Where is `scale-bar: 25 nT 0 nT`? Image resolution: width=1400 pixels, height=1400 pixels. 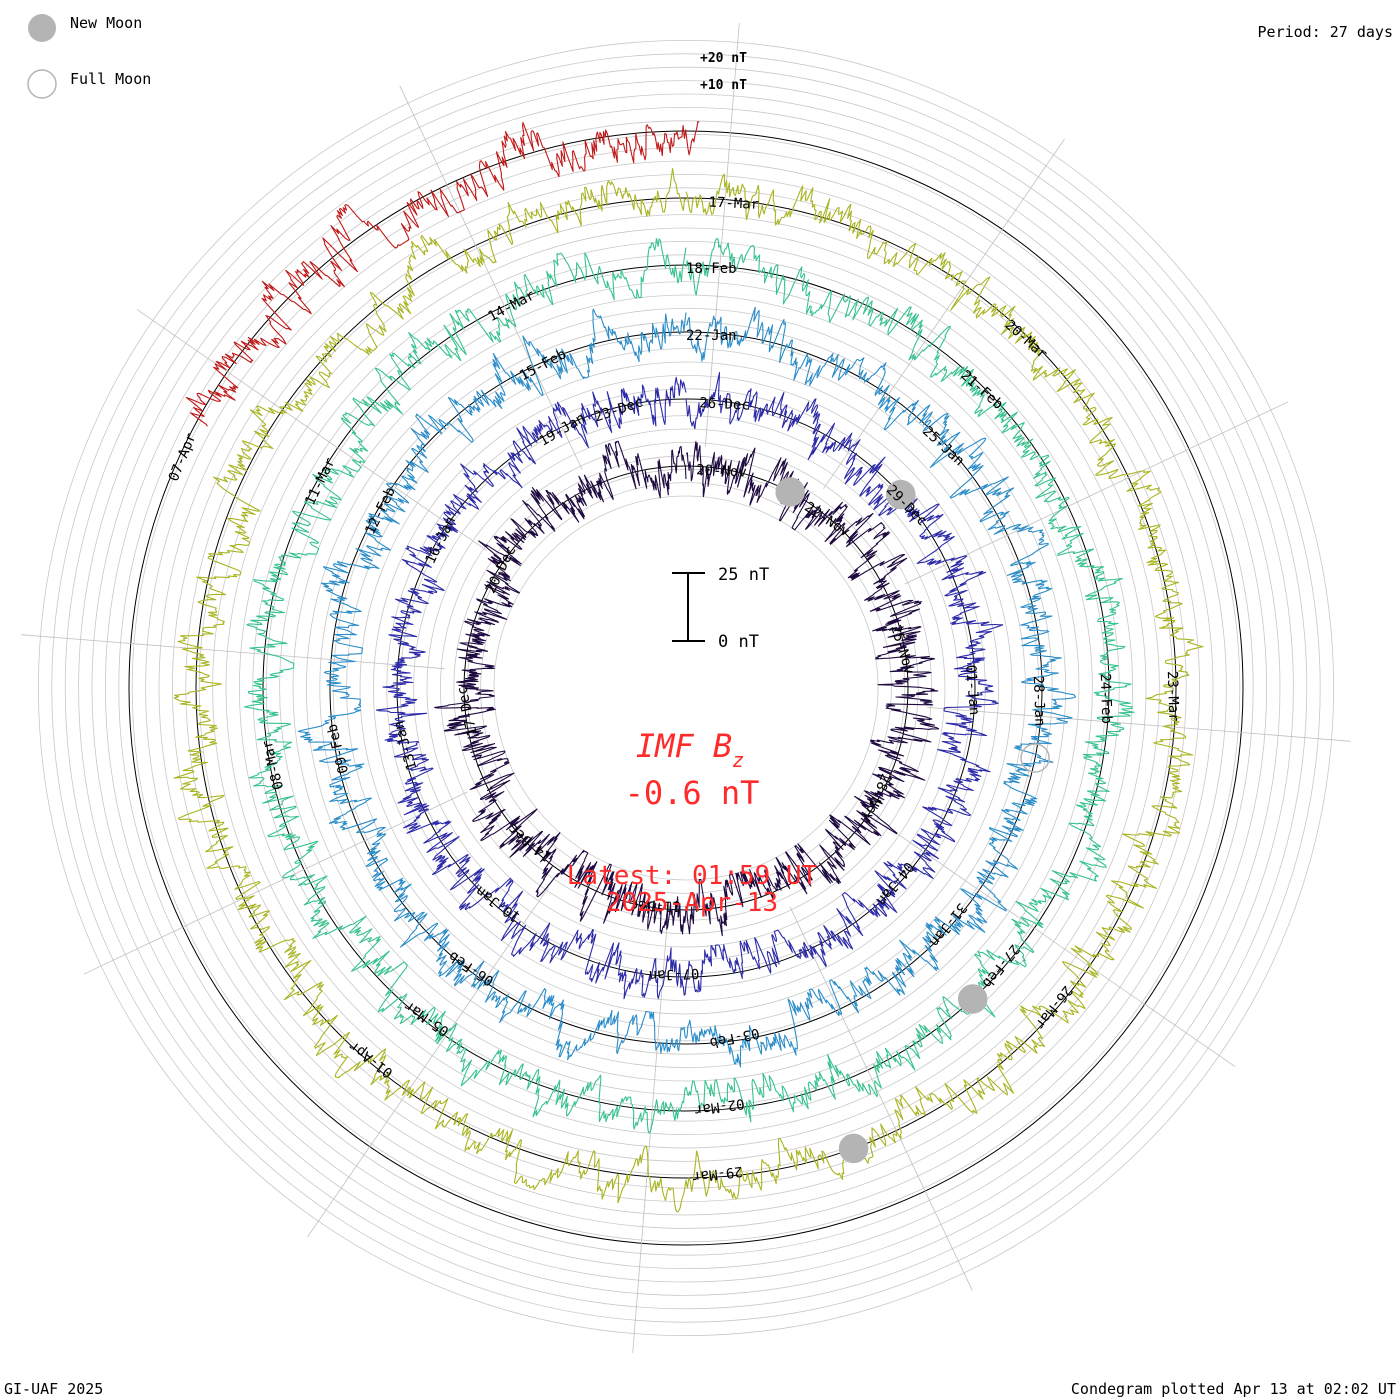 scale-bar: 25 nT 0 nT is located at coordinates (720, 608).